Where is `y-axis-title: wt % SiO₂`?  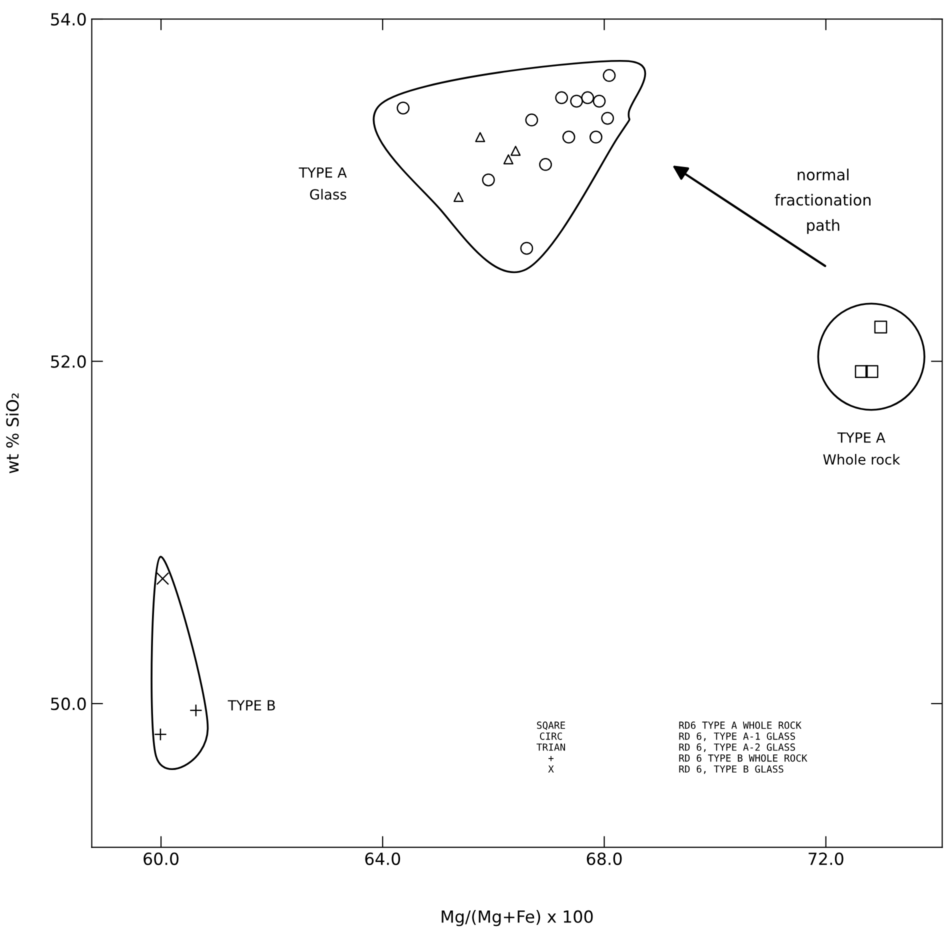 y-axis-title: wt % SiO₂ is located at coordinates (12, 433).